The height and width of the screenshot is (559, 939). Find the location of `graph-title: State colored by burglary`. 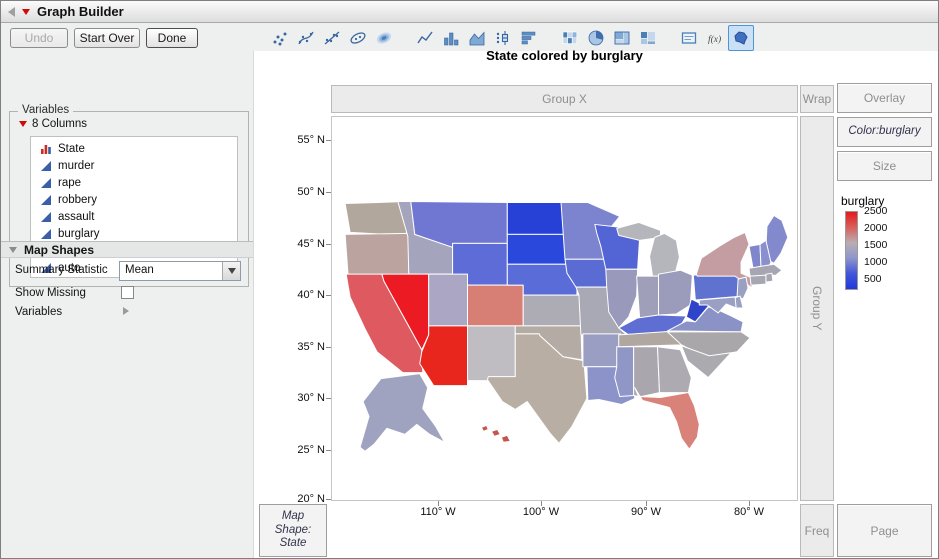

graph-title: State colored by burglary is located at coordinates (564, 55).